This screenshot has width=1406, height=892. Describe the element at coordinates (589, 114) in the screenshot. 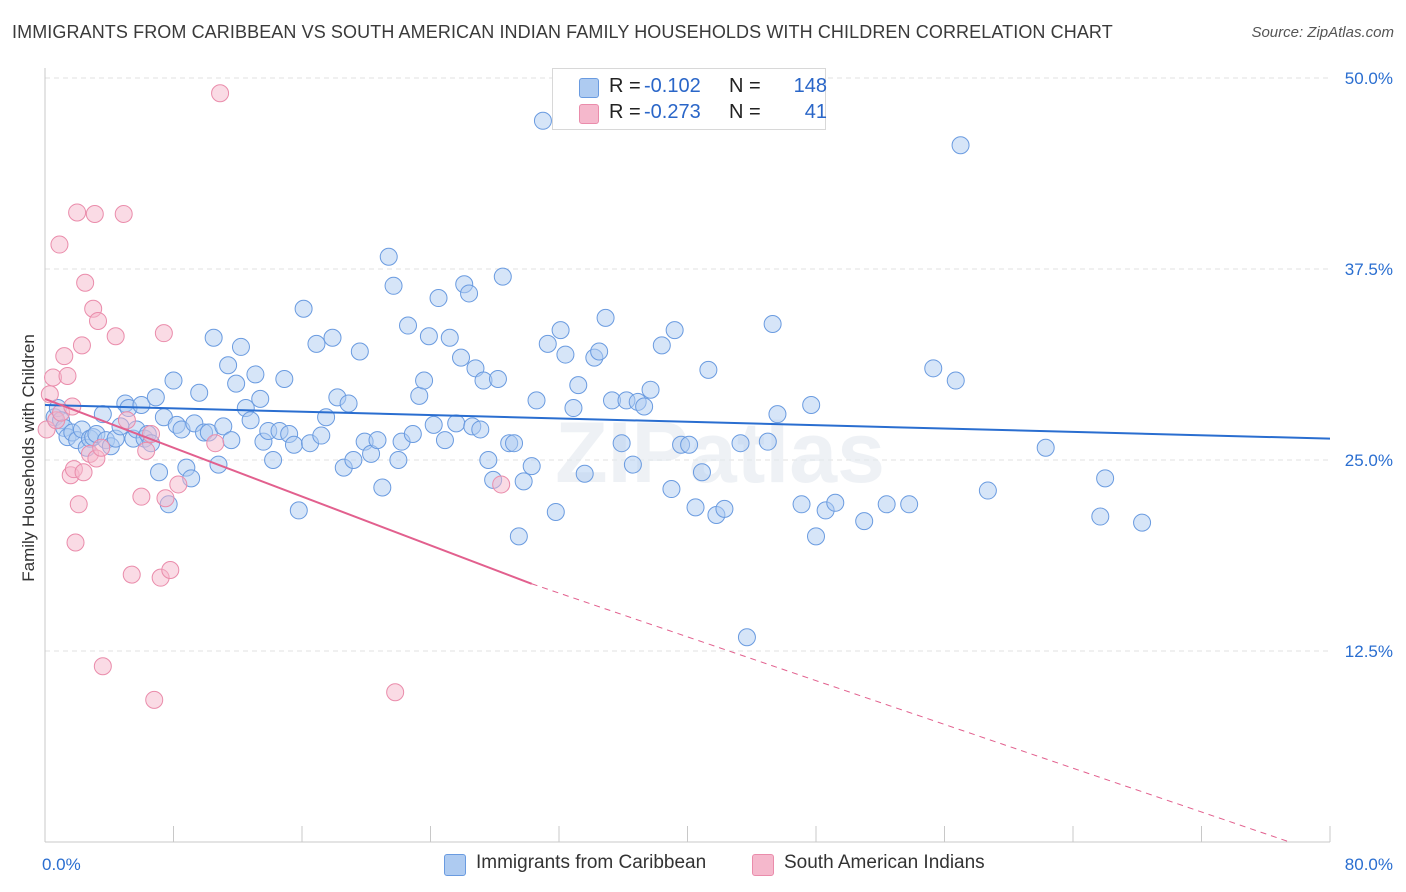

I see `legend-swatch-pink` at that location.